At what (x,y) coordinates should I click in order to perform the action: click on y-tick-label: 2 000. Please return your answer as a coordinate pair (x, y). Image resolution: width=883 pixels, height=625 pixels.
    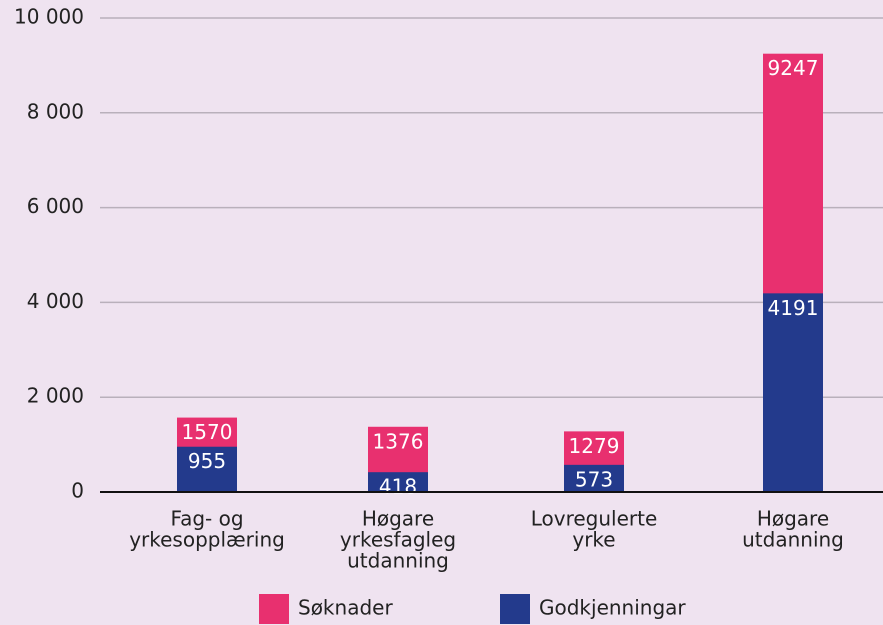
    Looking at the image, I should click on (55, 396).